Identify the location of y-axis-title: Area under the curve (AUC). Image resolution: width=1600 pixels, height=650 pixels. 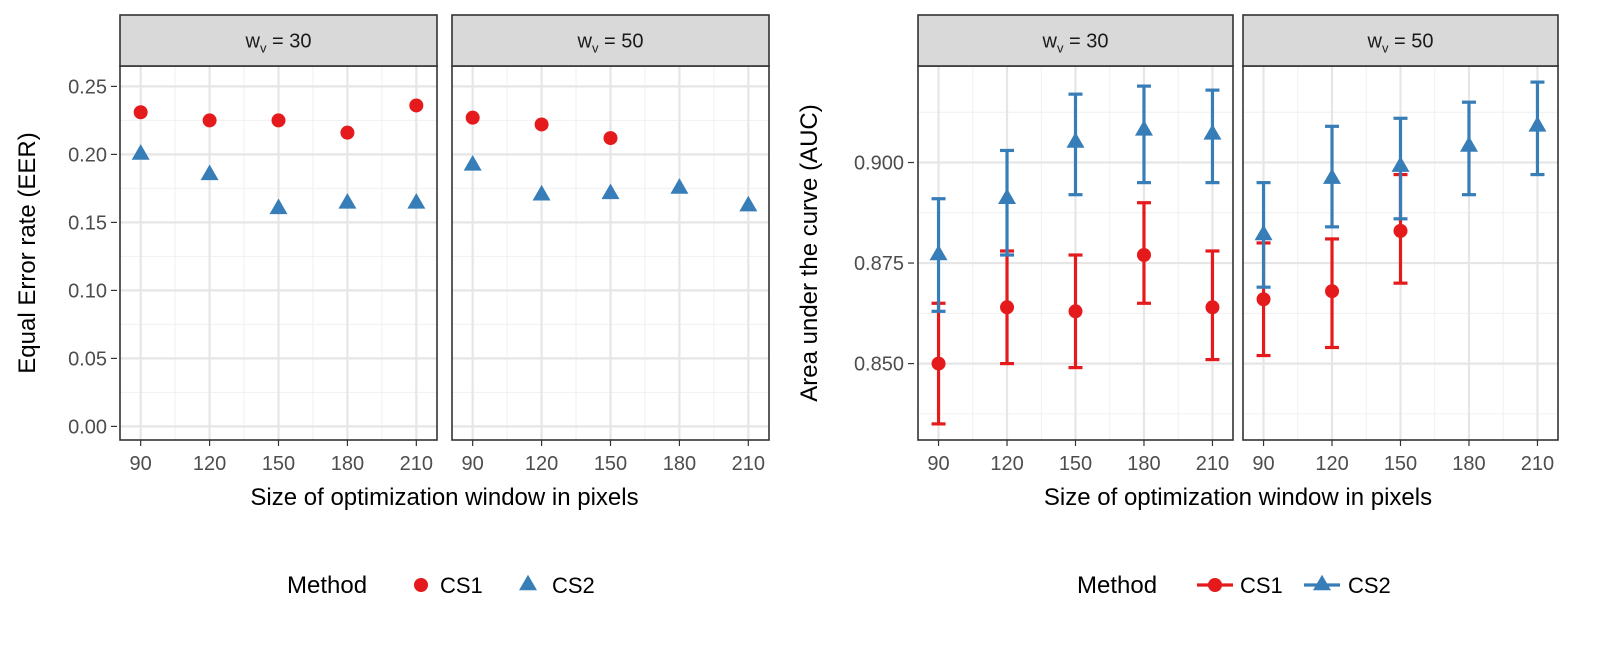
(809, 252).